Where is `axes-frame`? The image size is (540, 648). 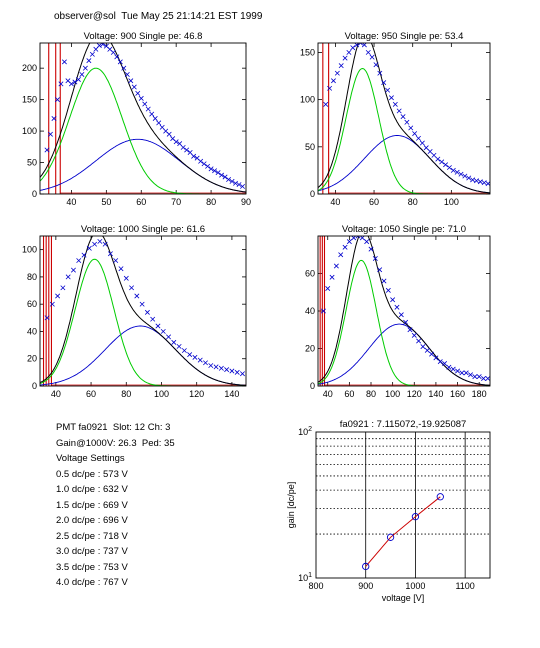 axes-frame is located at coordinates (404, 311).